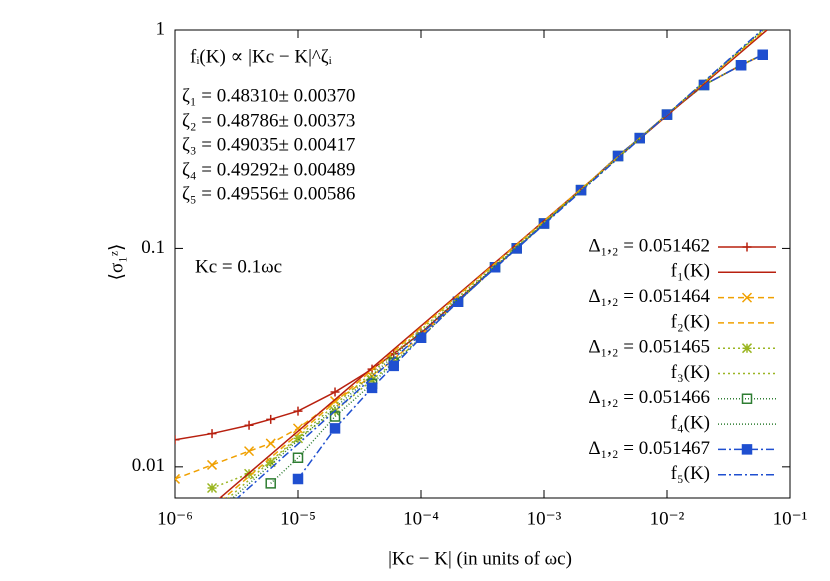 The width and height of the screenshot is (830, 581). I want to click on x-tick-label: 10⁻⁵, so click(298, 518).